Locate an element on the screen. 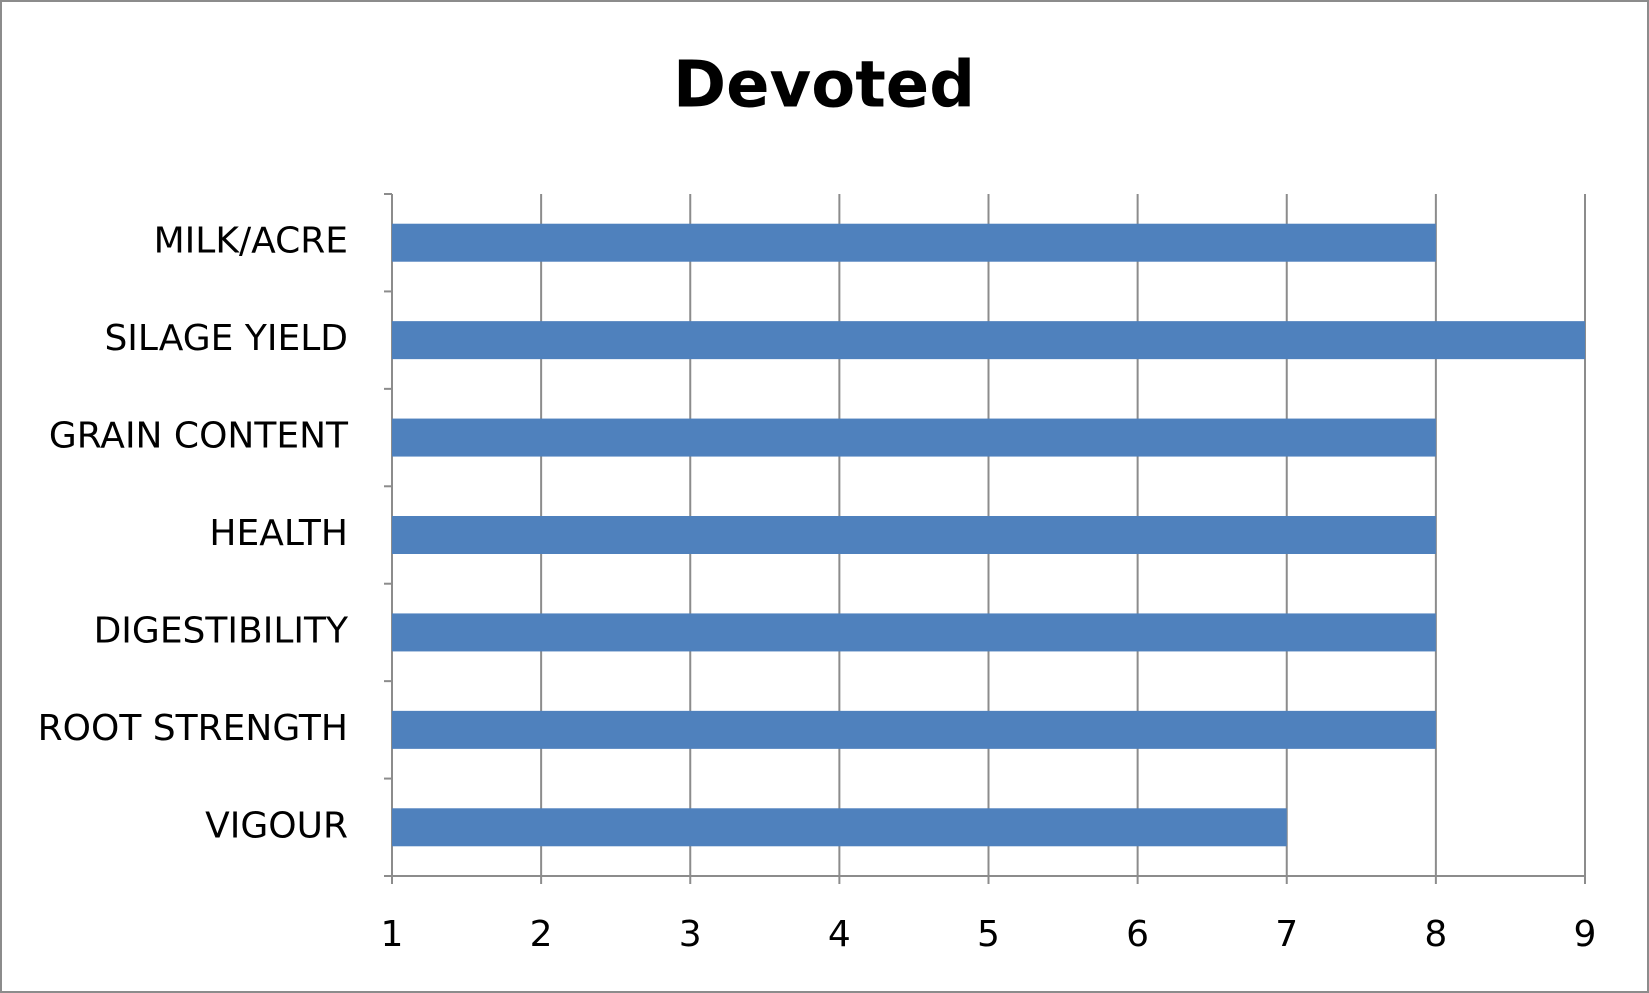 This screenshot has height=993, width=1649. y-tick-label: ROOT STRENGTH is located at coordinates (193, 728).